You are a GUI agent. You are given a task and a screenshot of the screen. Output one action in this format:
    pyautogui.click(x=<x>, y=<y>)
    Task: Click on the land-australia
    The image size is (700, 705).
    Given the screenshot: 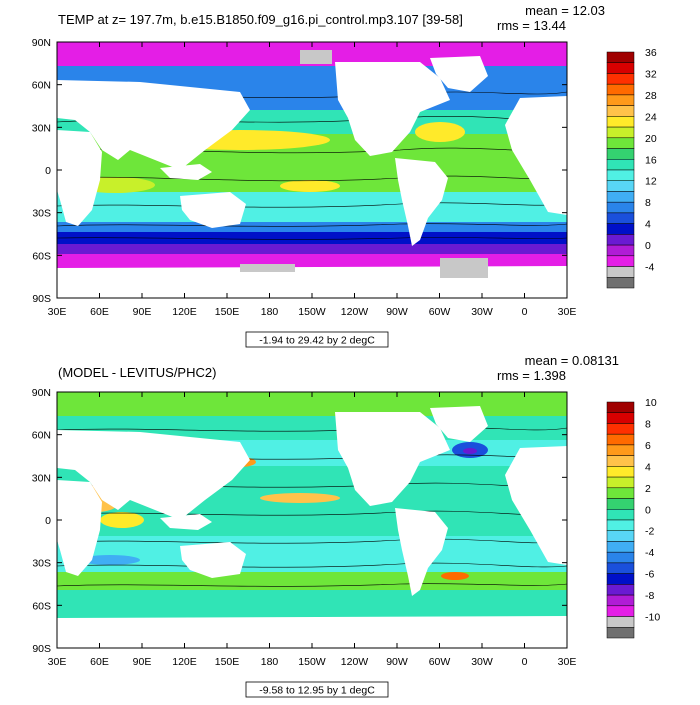 What is the action you would take?
    pyautogui.click(x=213, y=210)
    